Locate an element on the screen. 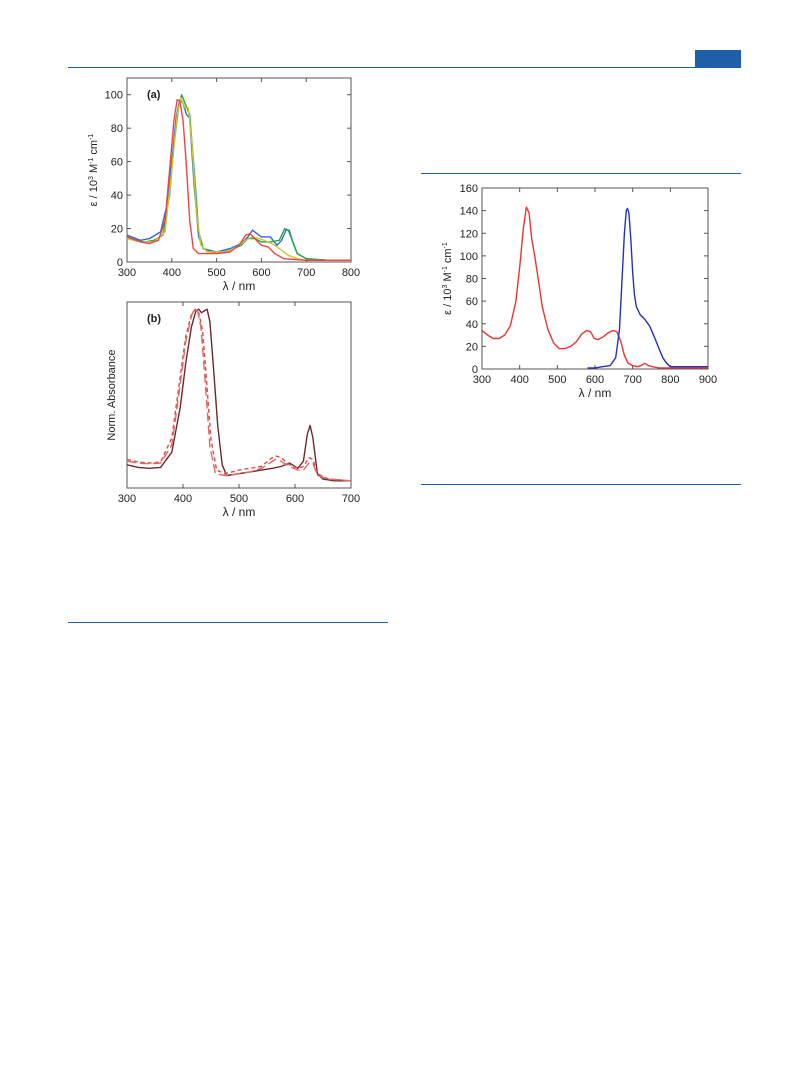  header-rule is located at coordinates (404, 67).